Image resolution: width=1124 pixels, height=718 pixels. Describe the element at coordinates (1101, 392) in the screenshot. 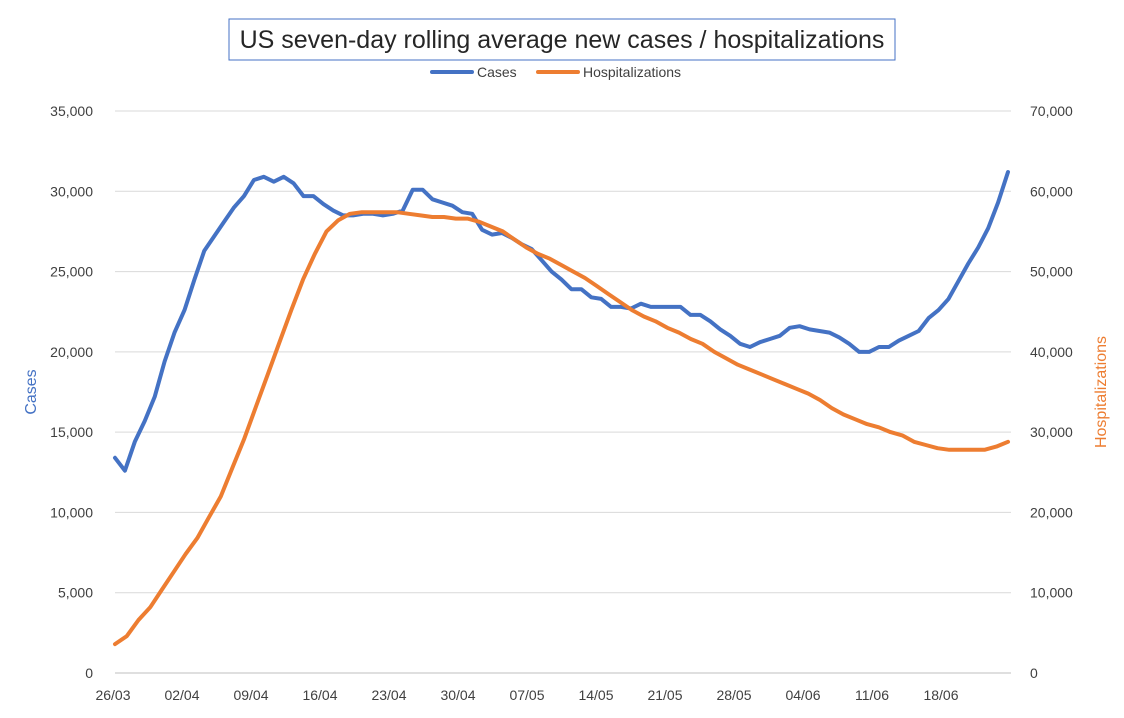

I see `y-axis-title-right: Hospitalizations` at that location.